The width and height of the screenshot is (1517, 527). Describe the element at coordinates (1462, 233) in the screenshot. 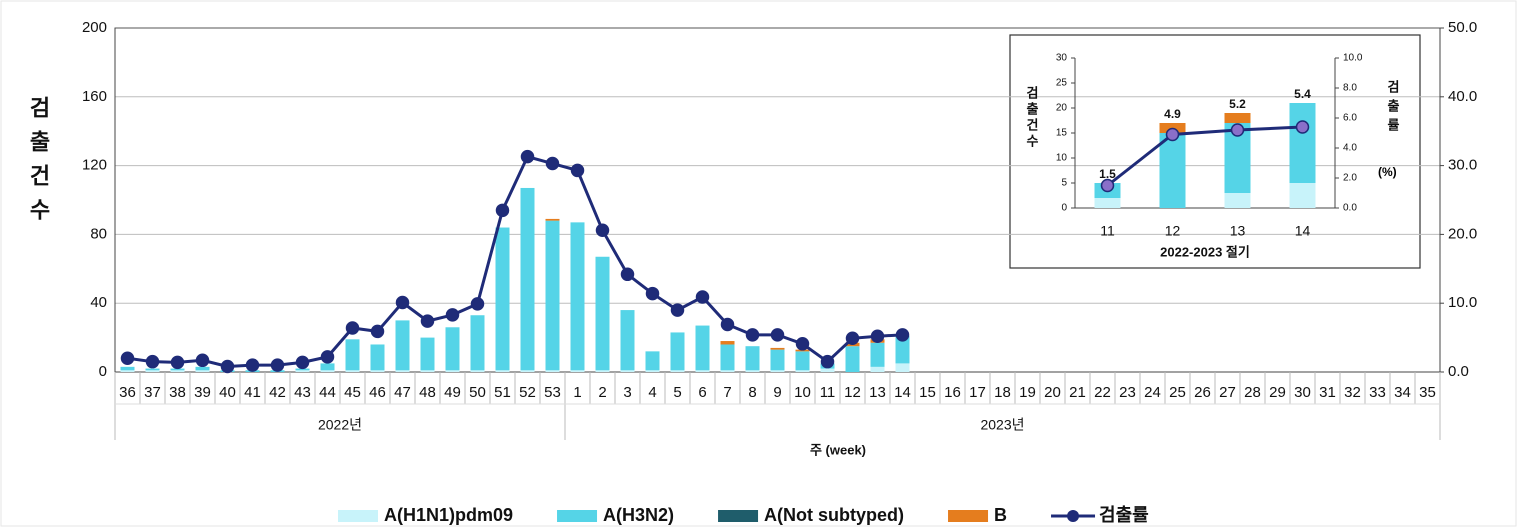

I see `y2-tick-label: 20.0` at that location.